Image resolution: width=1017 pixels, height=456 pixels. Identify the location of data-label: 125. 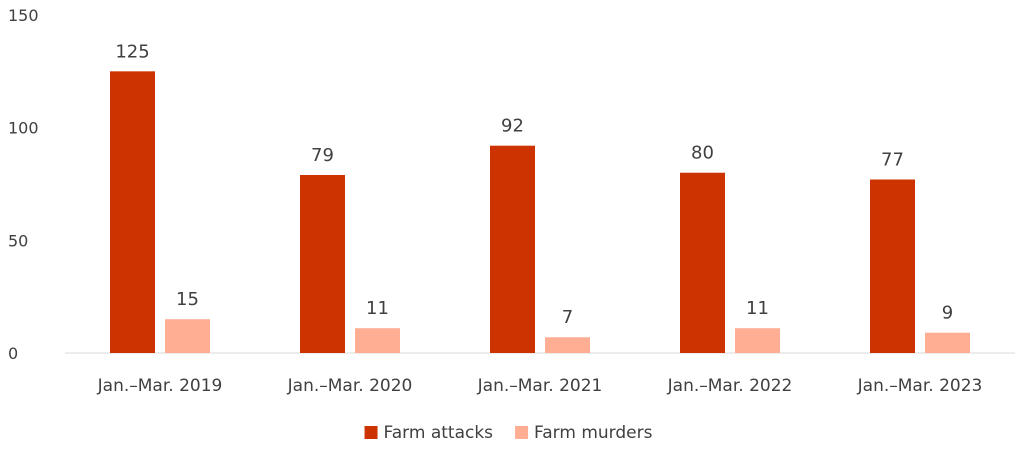
(132, 51).